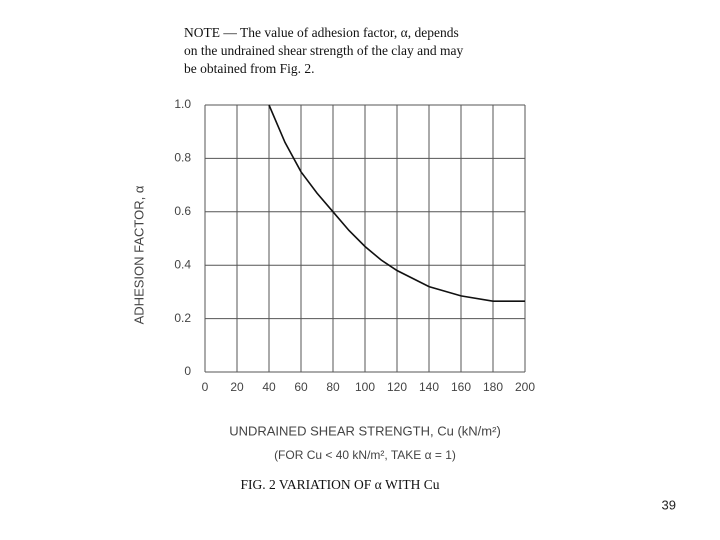 The image size is (720, 540). Describe the element at coordinates (269, 387) in the screenshot. I see `x-tick-label: 40` at that location.